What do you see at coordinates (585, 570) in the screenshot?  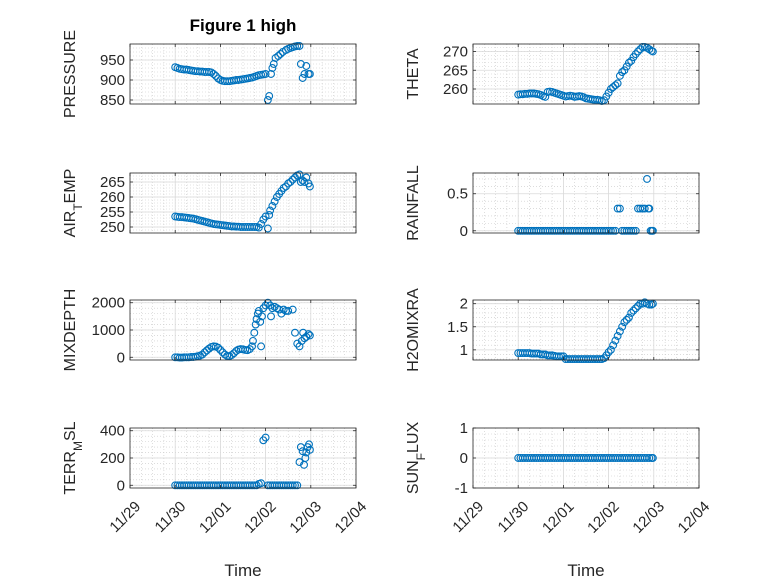 I see `x-axis-label-right: Time` at bounding box center [585, 570].